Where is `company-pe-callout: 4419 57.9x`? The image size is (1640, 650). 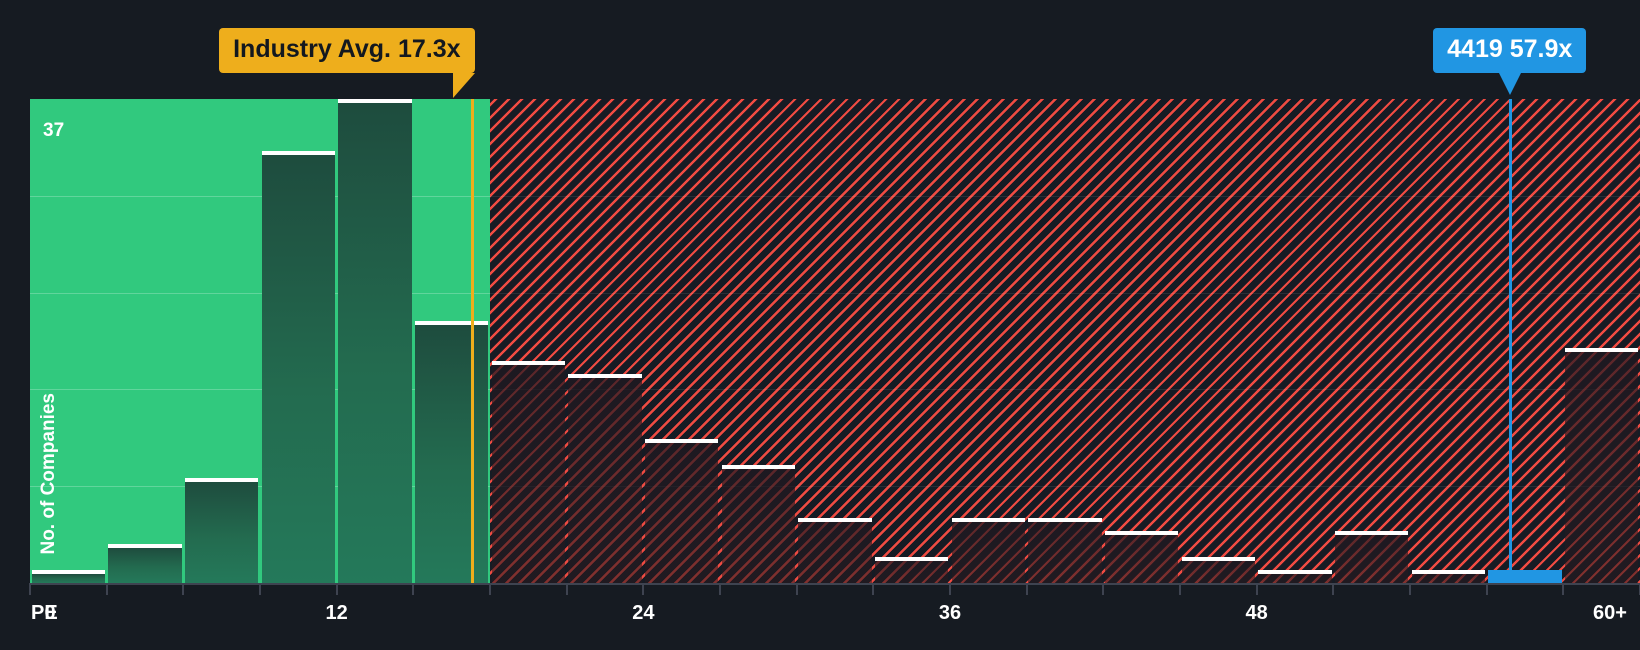 company-pe-callout: 4419 57.9x is located at coordinates (1510, 61).